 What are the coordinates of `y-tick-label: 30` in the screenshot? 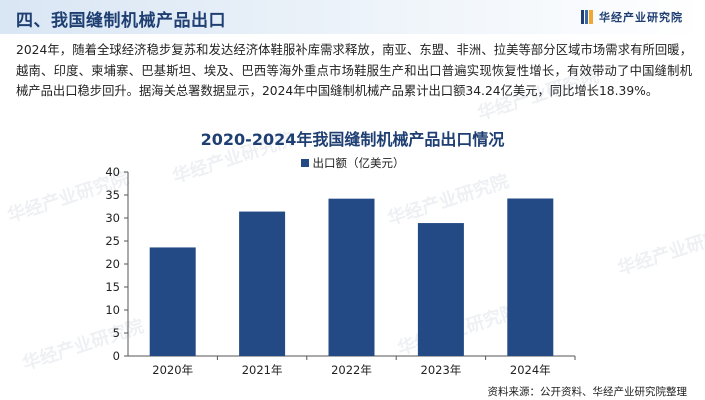 It's located at (112, 218).